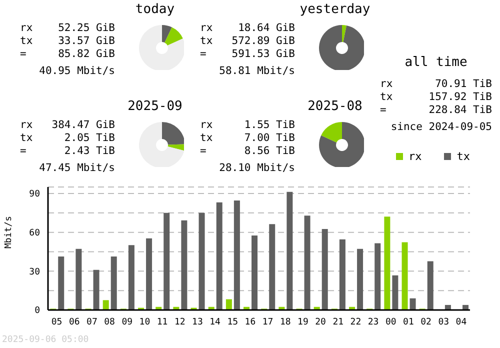 This screenshot has width=500, height=348. What do you see at coordinates (247, 125) in the screenshot?
I see `text: rx 1.55 TiB` at bounding box center [247, 125].